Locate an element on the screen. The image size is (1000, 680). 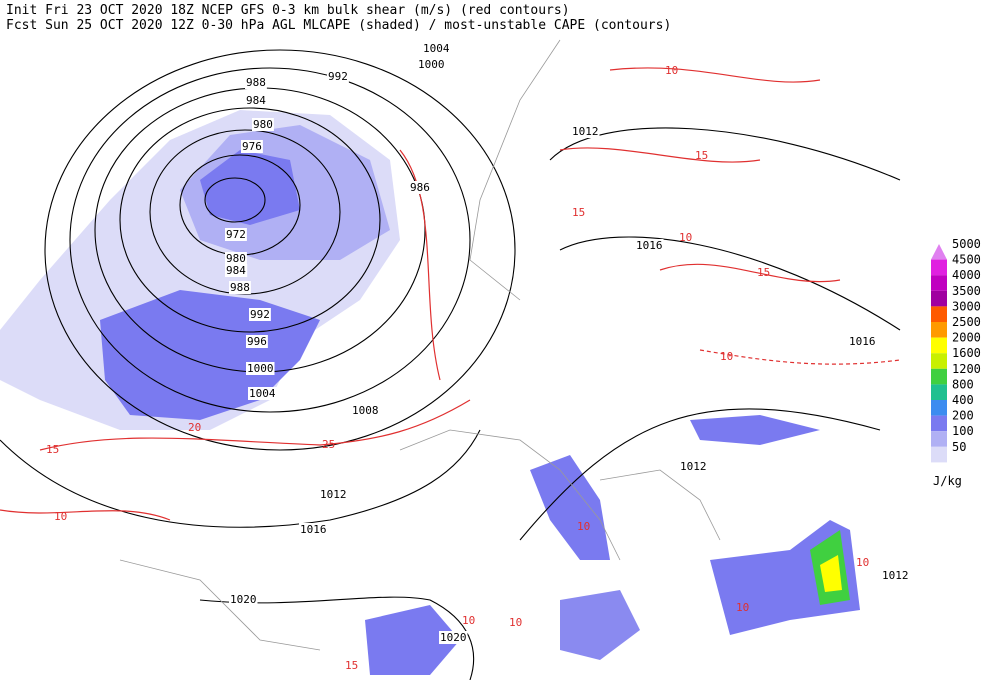
isobar-label: 986 is located at coordinates (420, 187).